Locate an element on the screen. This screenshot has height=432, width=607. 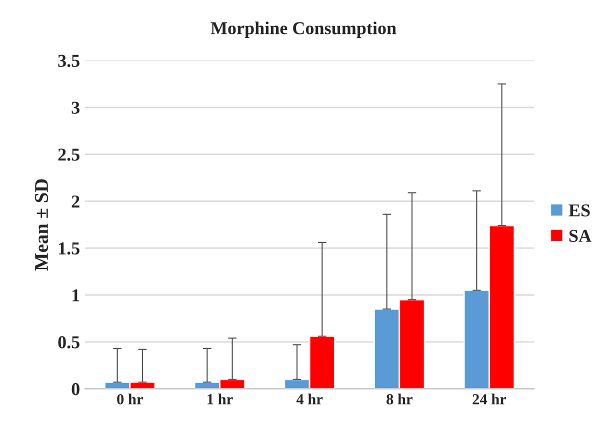
y-axis-title: Mean ± SD is located at coordinates (41, 225).